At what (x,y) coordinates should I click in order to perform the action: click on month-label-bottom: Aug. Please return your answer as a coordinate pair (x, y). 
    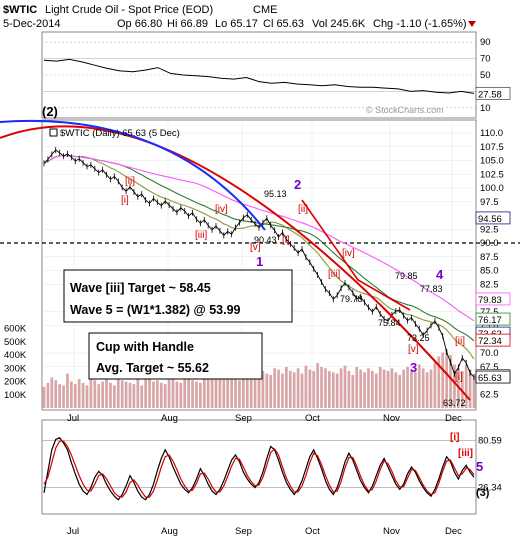
    Looking at the image, I should click on (169, 531).